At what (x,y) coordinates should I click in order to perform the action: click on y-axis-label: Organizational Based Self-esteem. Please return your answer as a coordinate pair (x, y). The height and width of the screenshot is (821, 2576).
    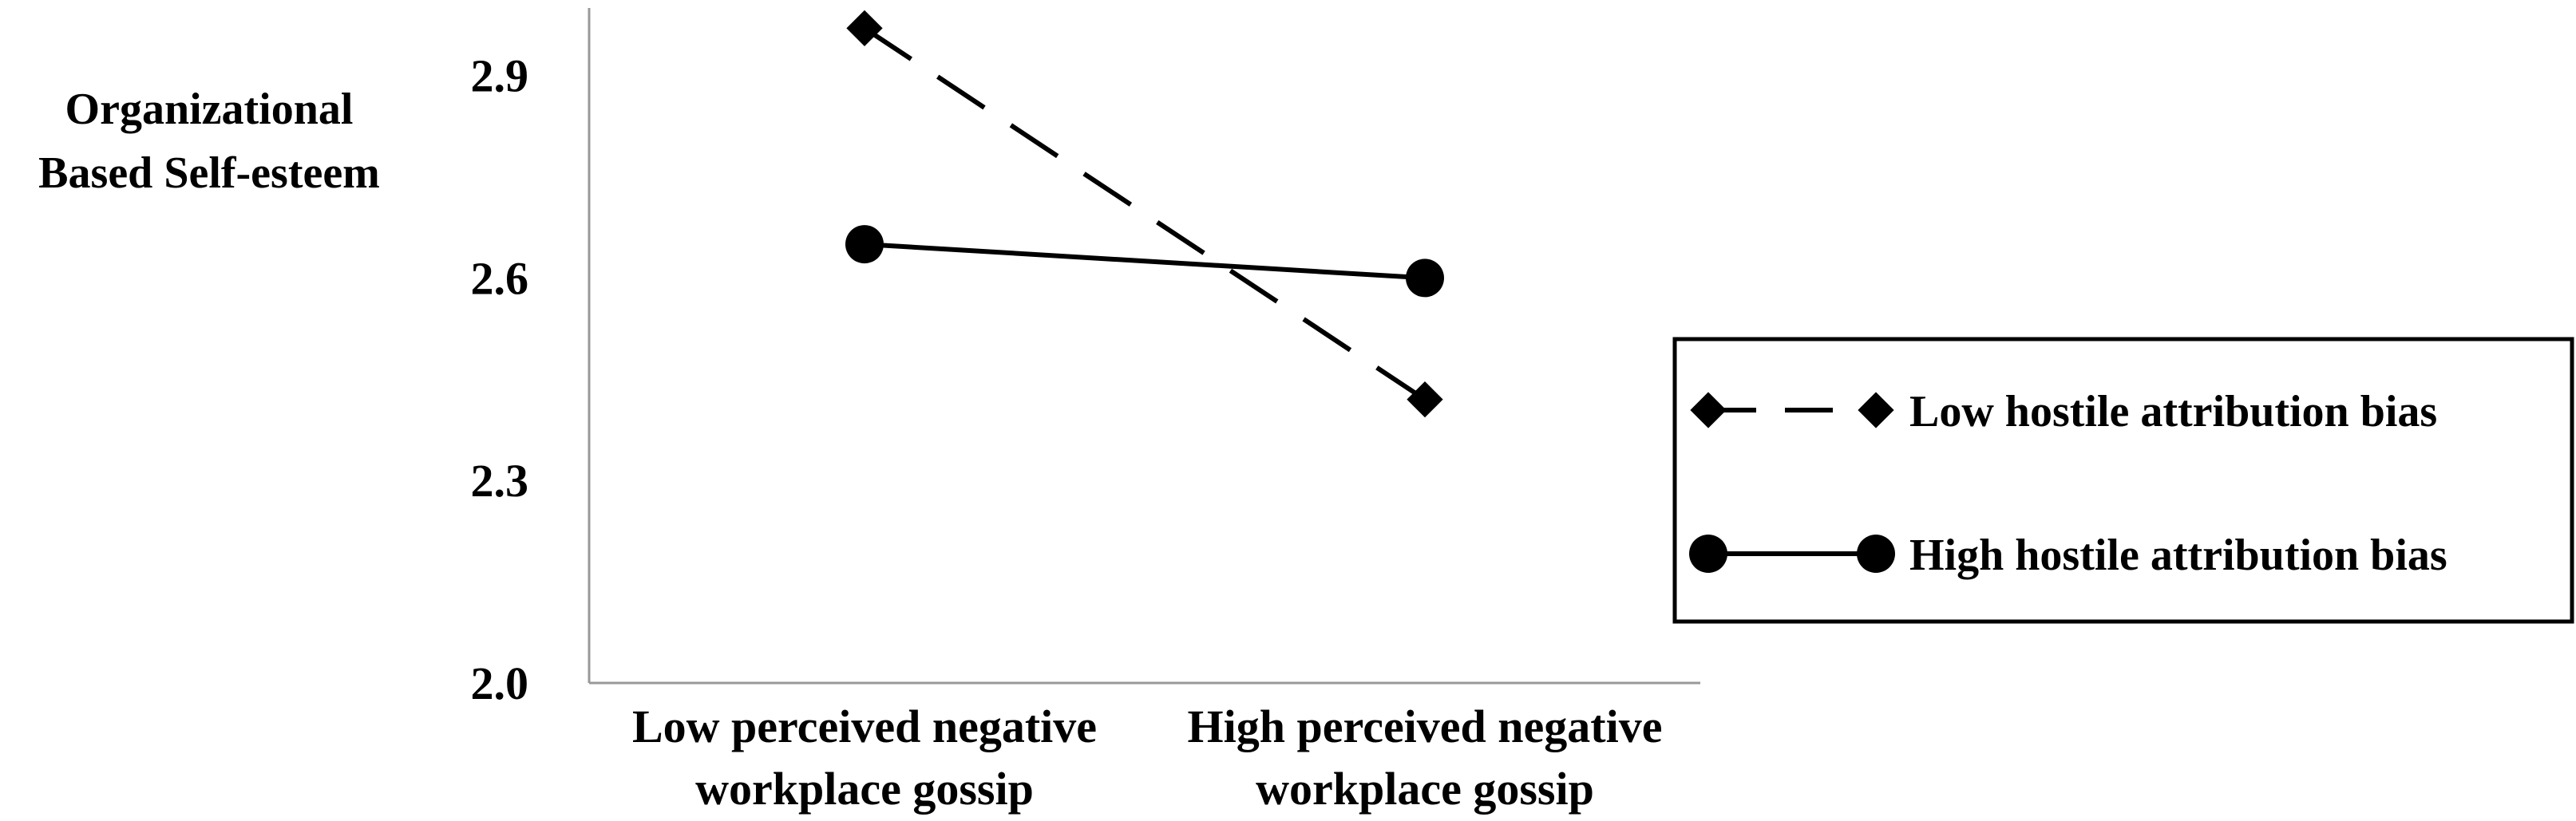
    Looking at the image, I should click on (209, 141).